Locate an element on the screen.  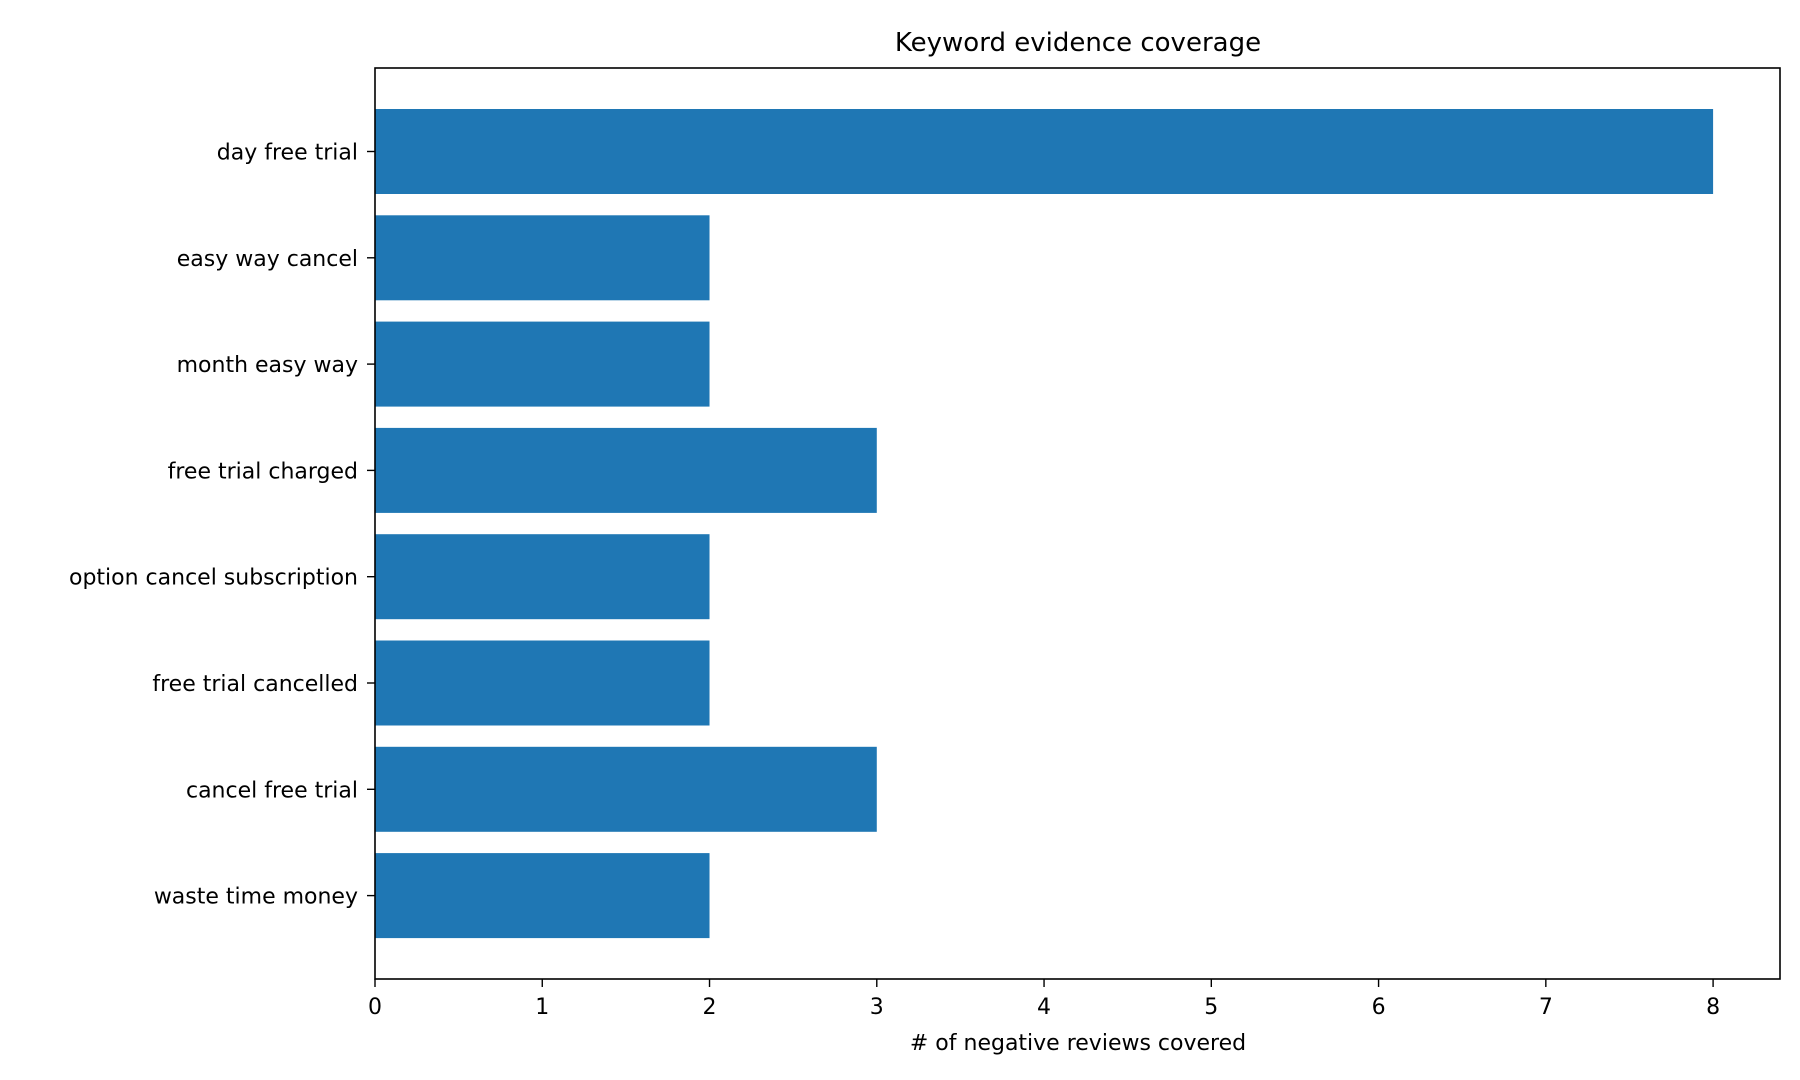
x-tick-label: 3 is located at coordinates (877, 1007).